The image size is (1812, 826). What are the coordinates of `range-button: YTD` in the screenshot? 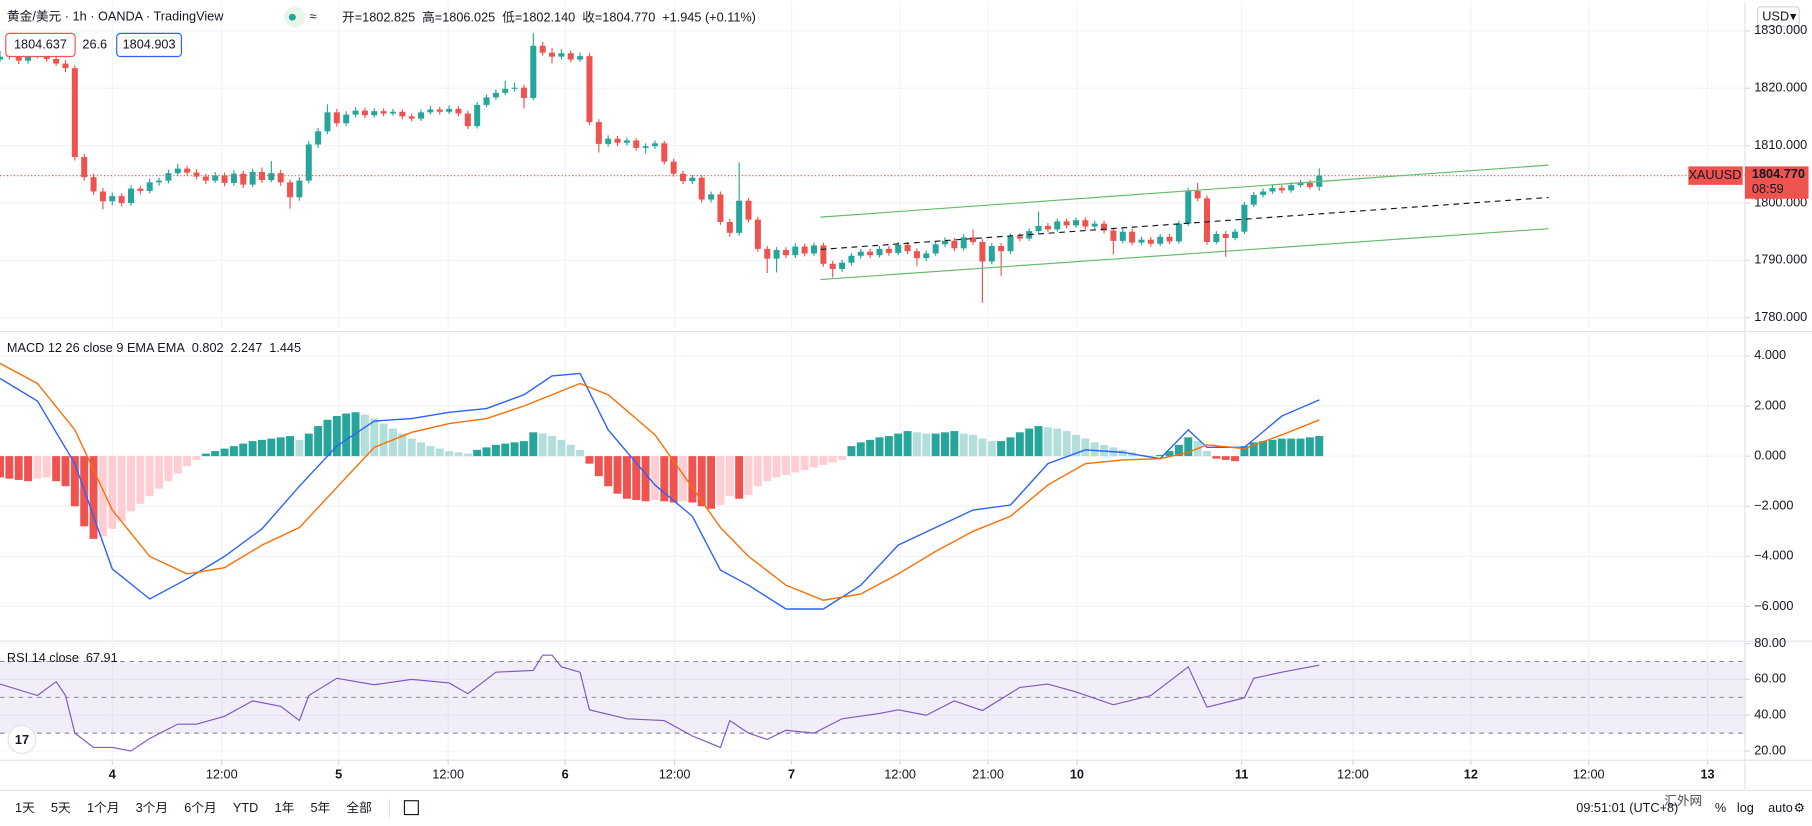 It's located at (245, 807).